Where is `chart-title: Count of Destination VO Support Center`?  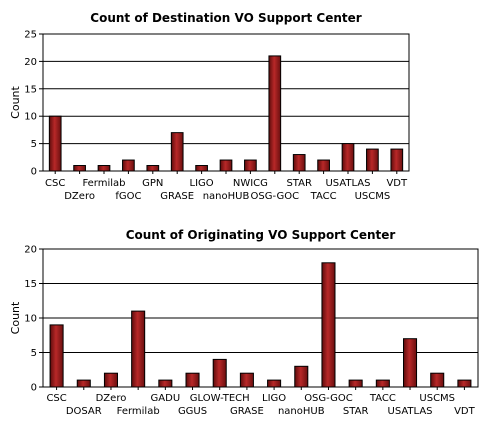 chart-title: Count of Destination VO Support Center is located at coordinates (226, 18).